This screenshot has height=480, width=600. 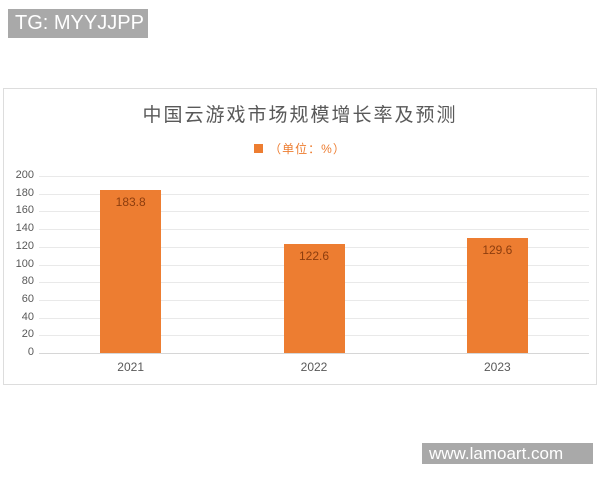 I want to click on bar-value-label: 129.6, so click(x=497, y=250).